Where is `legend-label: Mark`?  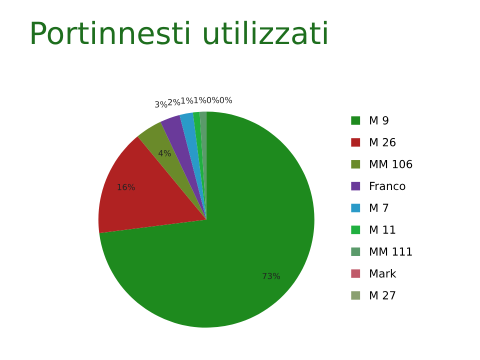 legend-label: Mark is located at coordinates (383, 273).